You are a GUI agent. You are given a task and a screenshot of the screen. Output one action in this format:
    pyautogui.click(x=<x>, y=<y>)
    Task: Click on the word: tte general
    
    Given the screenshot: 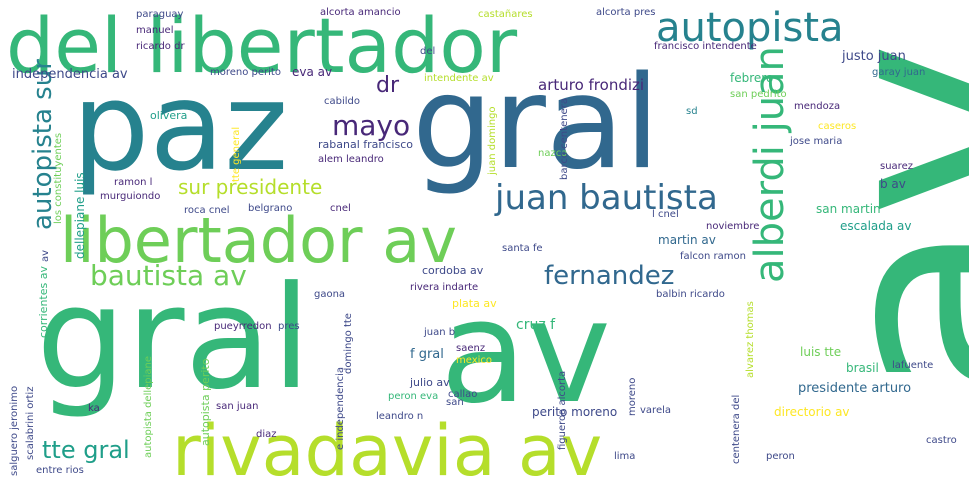 What is the action you would take?
    pyautogui.click(x=236, y=154)
    